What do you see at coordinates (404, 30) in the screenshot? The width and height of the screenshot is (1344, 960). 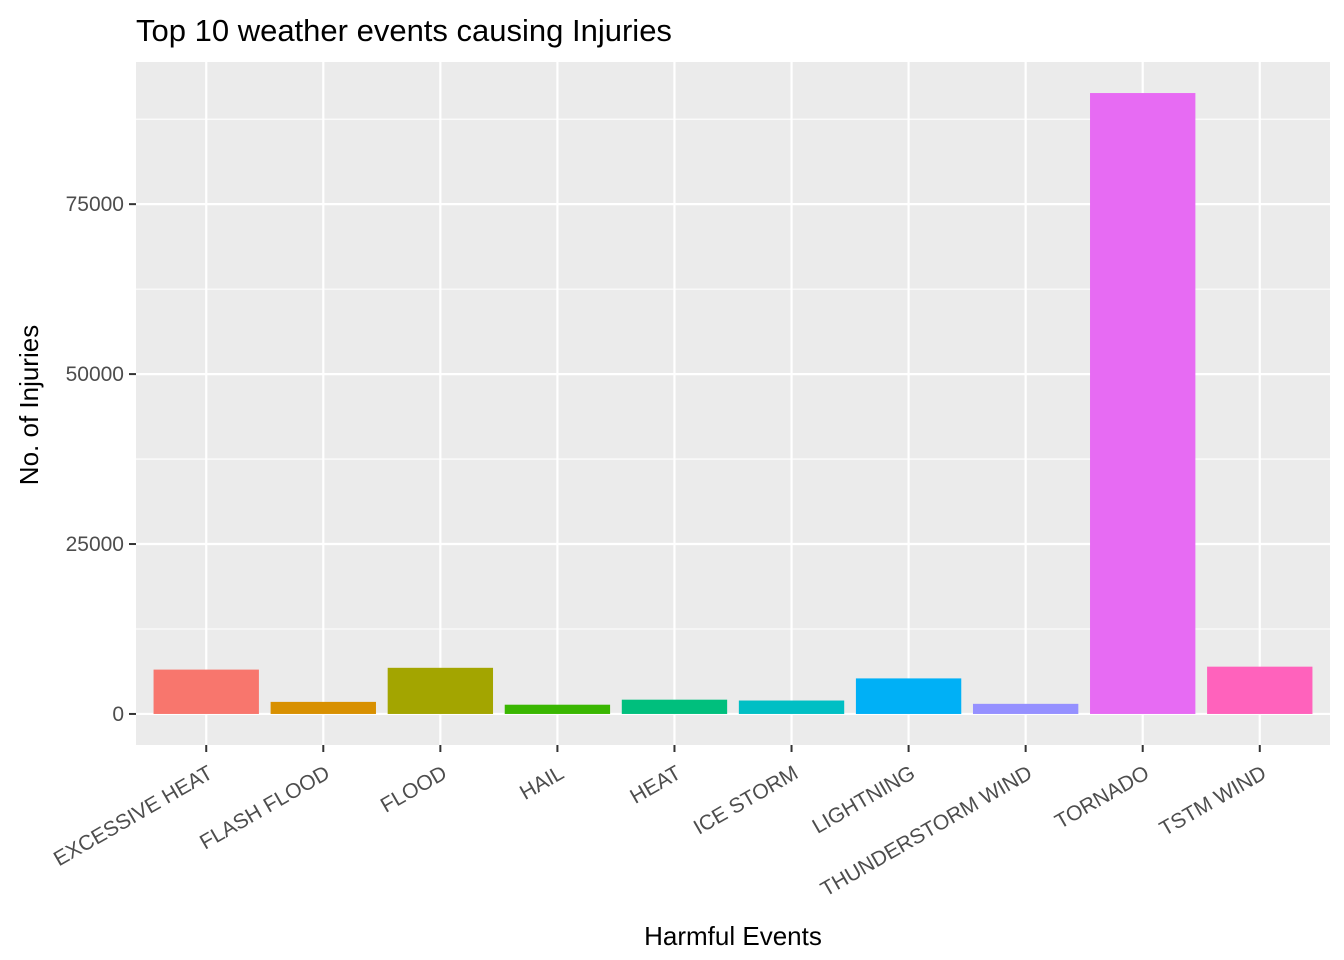 I see `chart-title: Top 10 weather events causing Injuries` at bounding box center [404, 30].